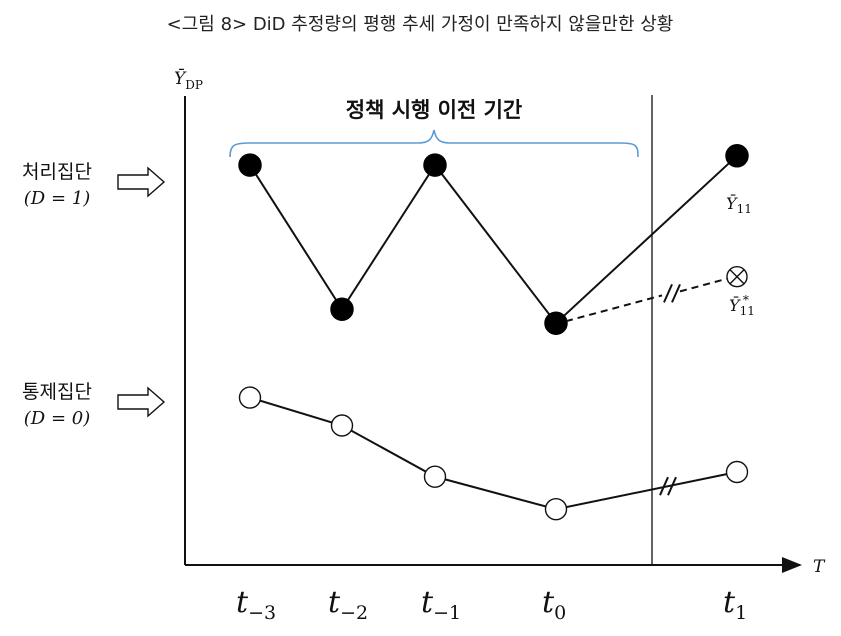 This screenshot has width=841, height=636. I want to click on control-d-value: (D = 0), so click(57, 418).